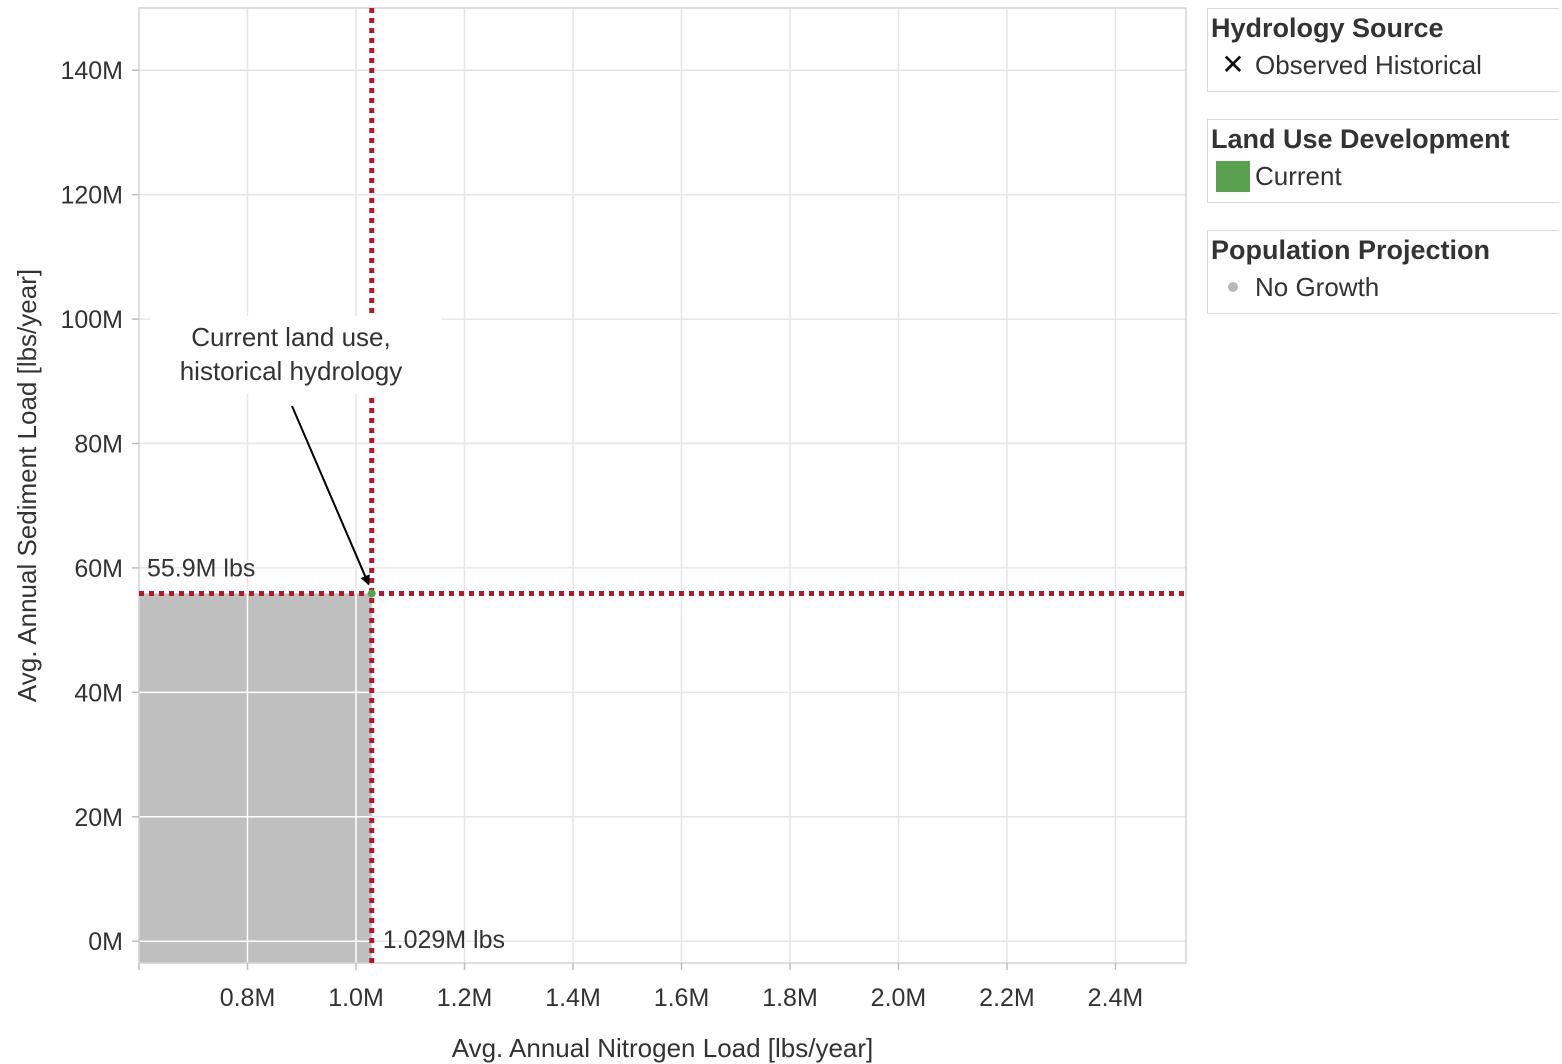  What do you see at coordinates (1385, 287) in the screenshot?
I see `legend-item-no-growth: No Growth` at bounding box center [1385, 287].